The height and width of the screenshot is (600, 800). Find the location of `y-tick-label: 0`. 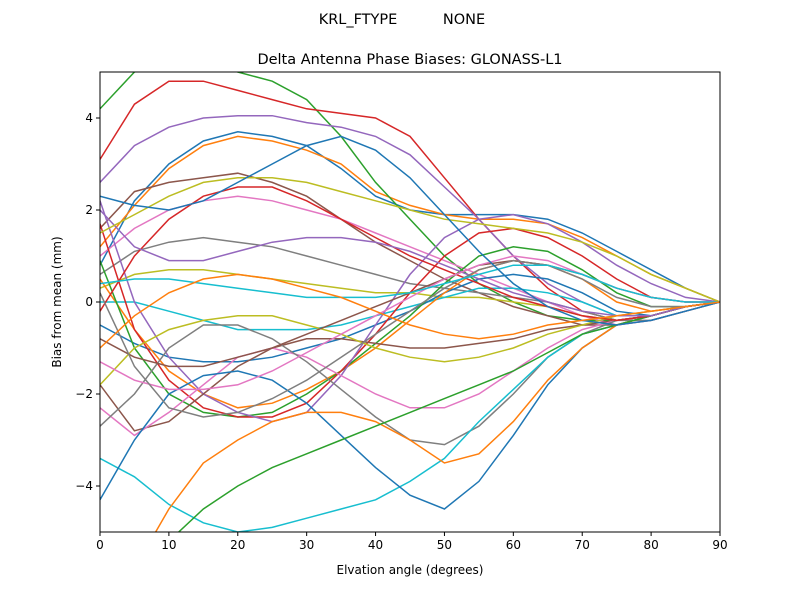

y-tick-label: 0 is located at coordinates (89, 302).